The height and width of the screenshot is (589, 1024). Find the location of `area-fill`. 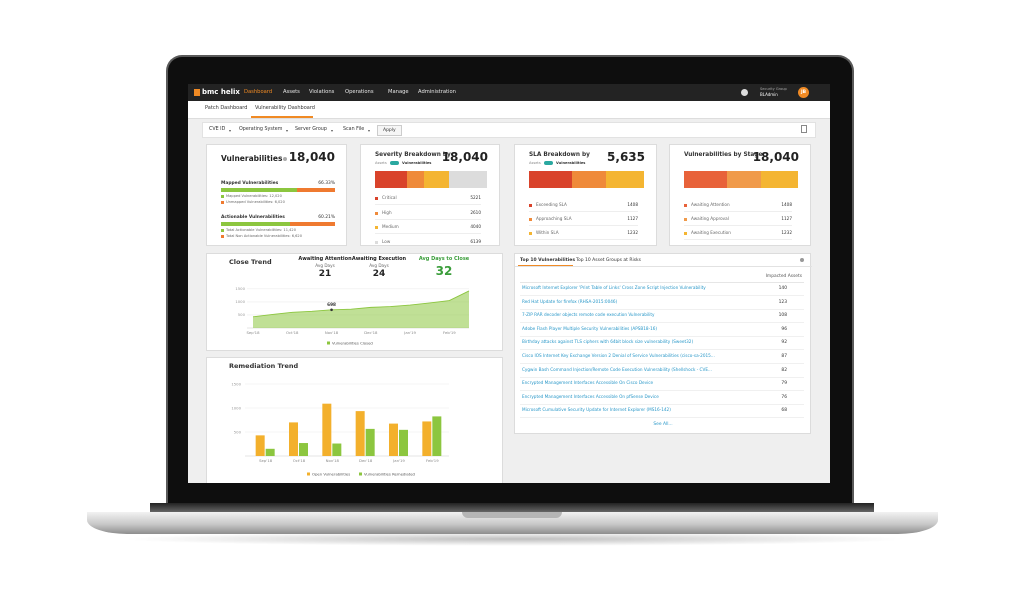

area-fill is located at coordinates (361, 309).